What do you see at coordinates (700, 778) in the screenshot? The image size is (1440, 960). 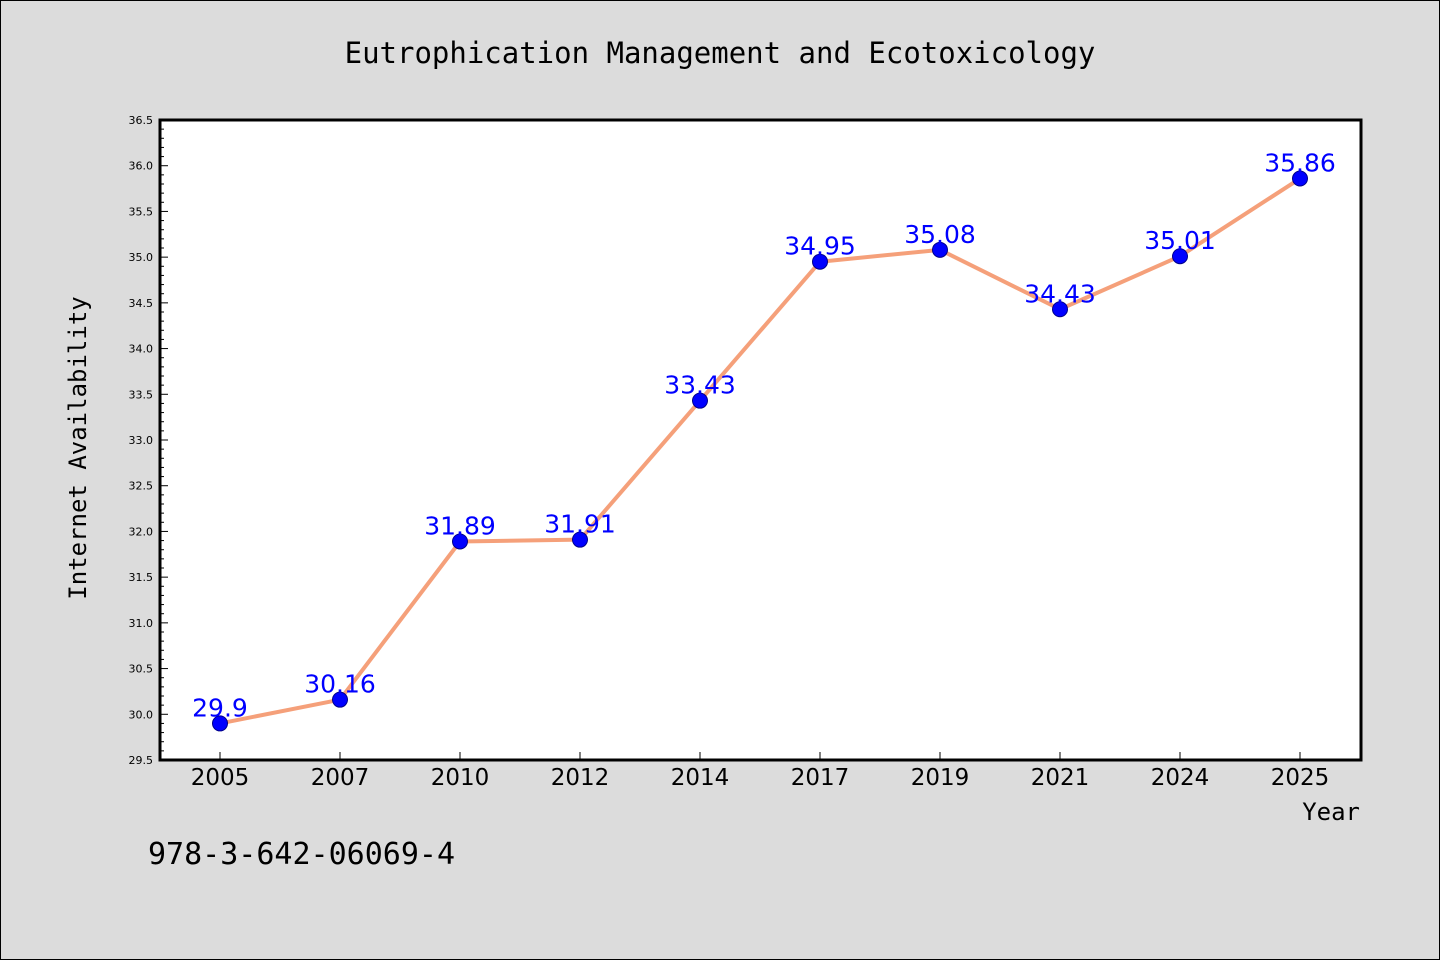 I see `x-tick-label: 2014` at bounding box center [700, 778].